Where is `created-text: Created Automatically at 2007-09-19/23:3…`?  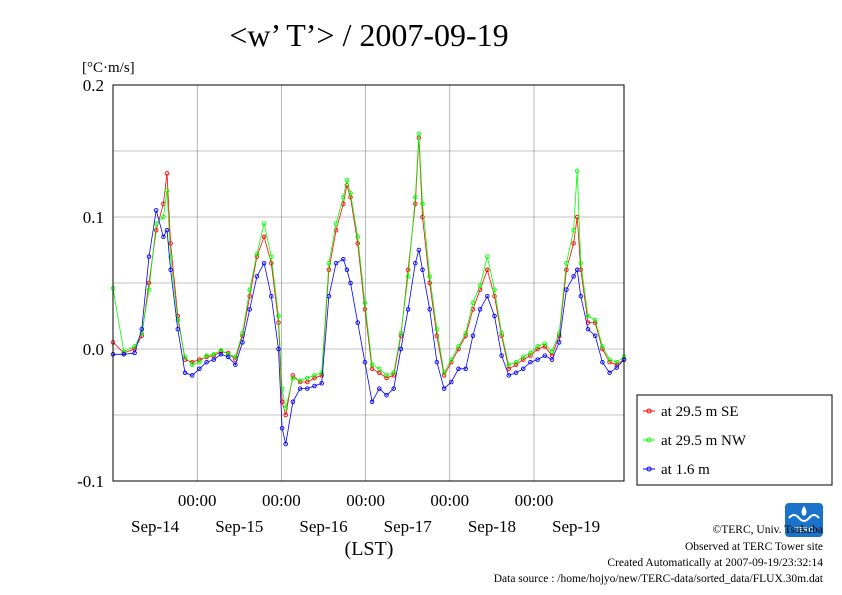
created-text: Created Automatically at 2007-09-19/23:3… is located at coordinates (715, 563).